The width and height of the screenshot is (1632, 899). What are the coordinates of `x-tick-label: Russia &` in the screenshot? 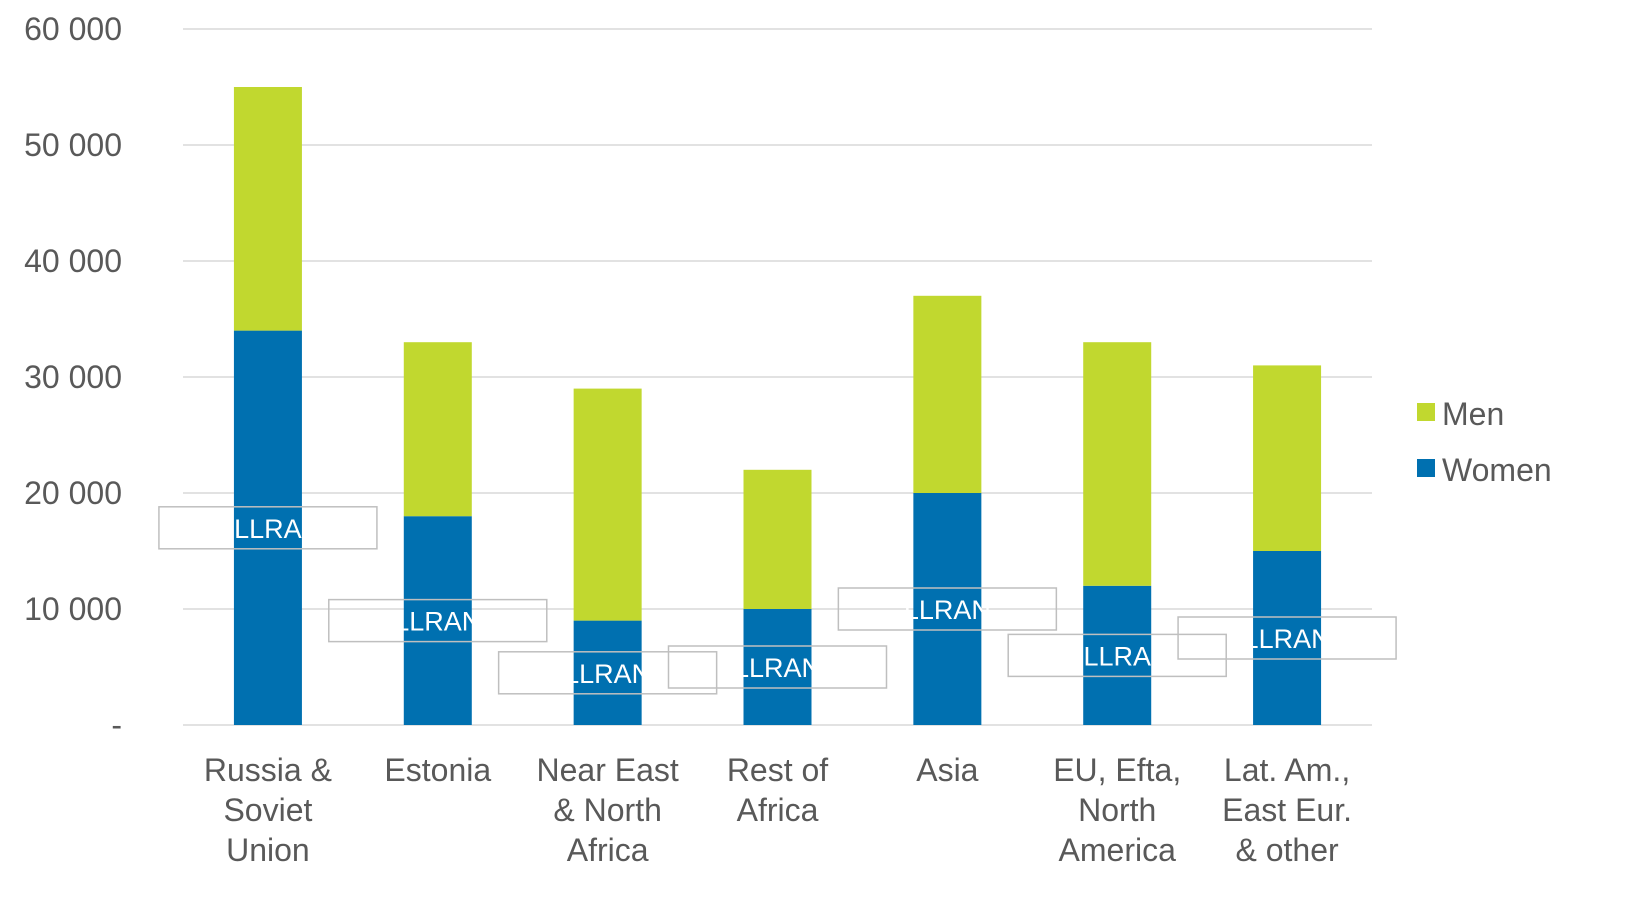 It's located at (268, 770).